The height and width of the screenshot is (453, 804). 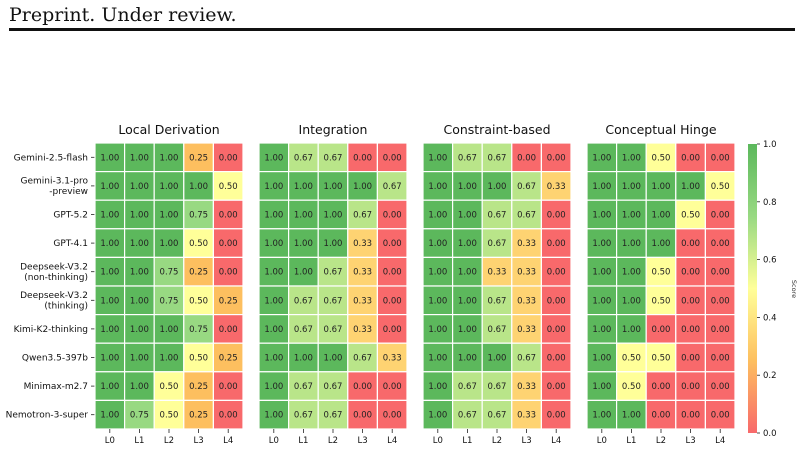 I want to click on row-label: Gemini-3.1-pro -preview, so click(x=54, y=187).